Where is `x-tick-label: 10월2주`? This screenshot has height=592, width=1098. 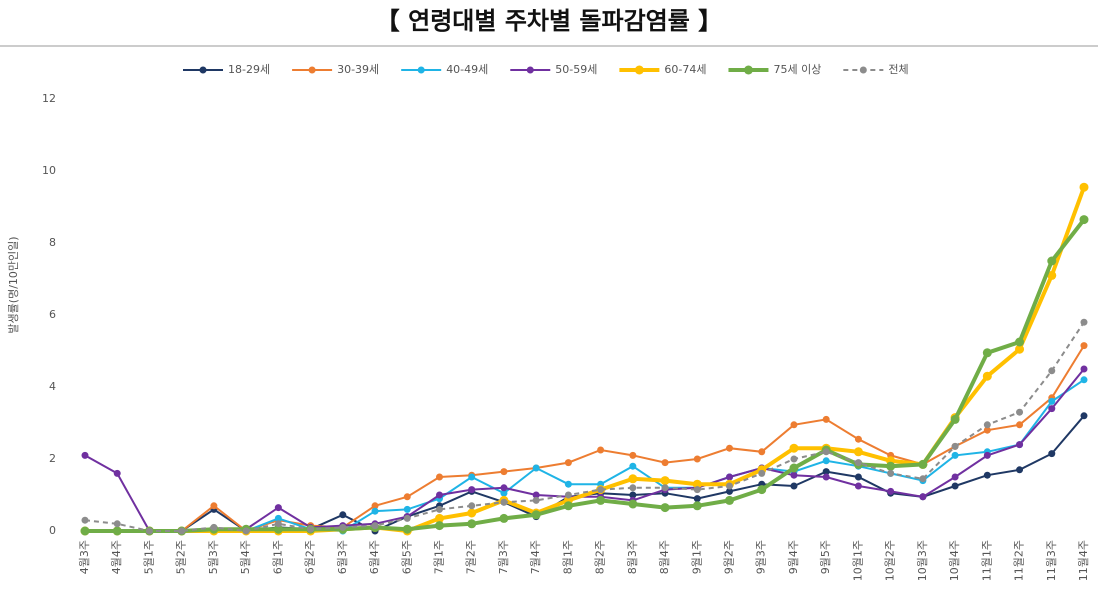 x-tick-label: 10월2주 is located at coordinates (890, 560).